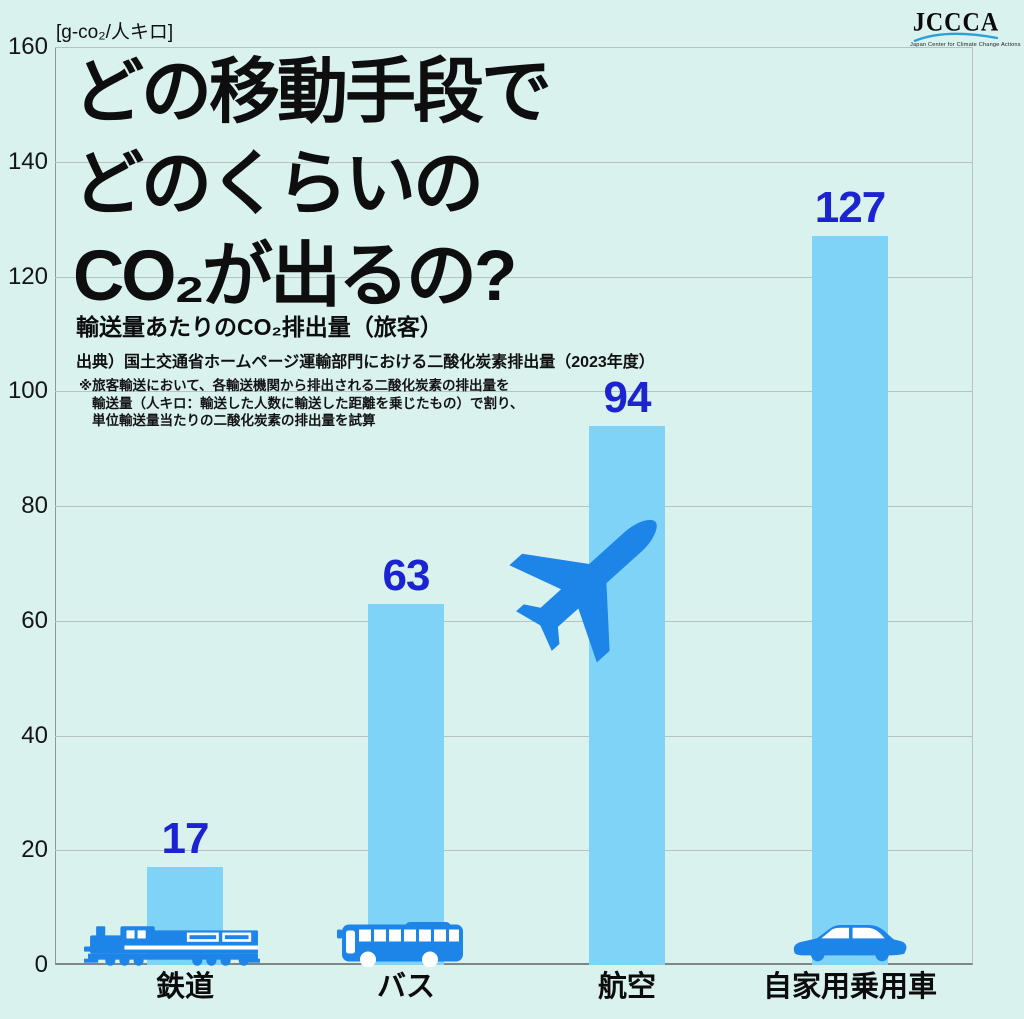 Image resolution: width=1024 pixels, height=1019 pixels. Describe the element at coordinates (626, 987) in the screenshot. I see `category-label-aviation: 航空` at that location.